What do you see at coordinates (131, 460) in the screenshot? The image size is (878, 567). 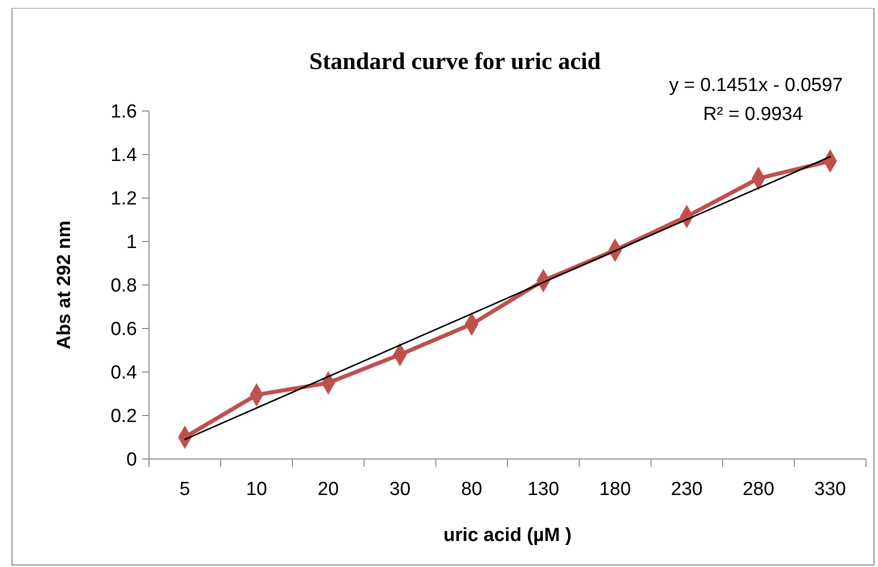 I see `y-tick-label: 0` at bounding box center [131, 460].